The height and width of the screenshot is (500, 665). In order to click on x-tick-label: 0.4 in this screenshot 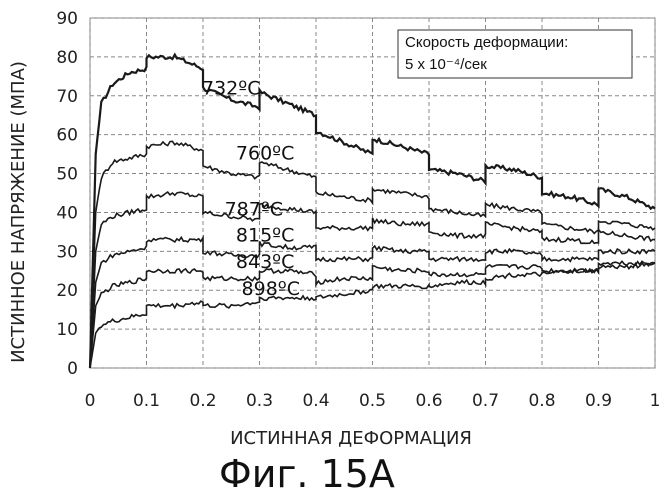, I will do `click(315, 401)`.